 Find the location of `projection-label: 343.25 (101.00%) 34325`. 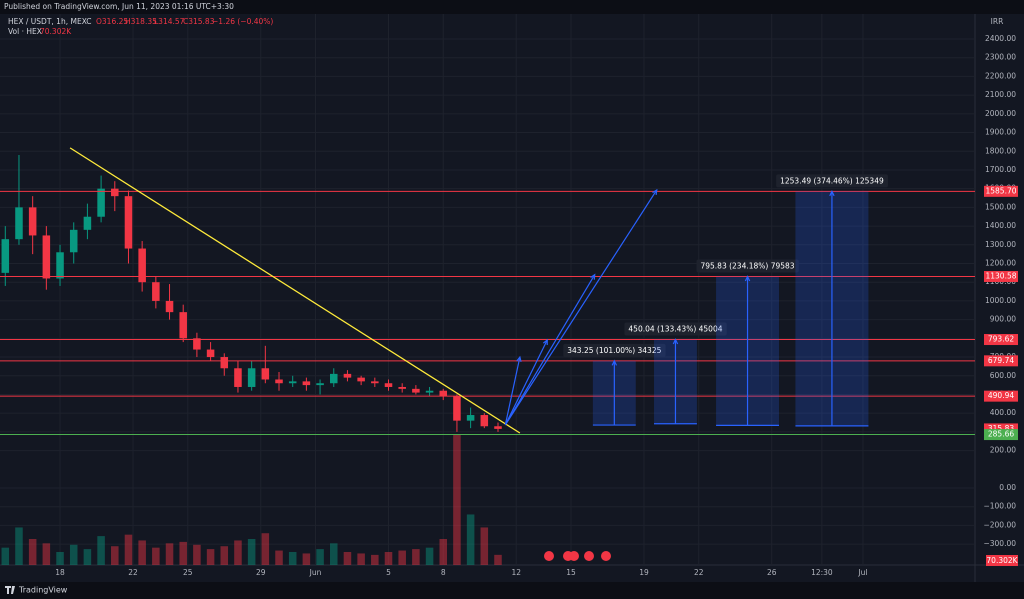

projection-label: 343.25 (101.00%) 34325 is located at coordinates (614, 350).